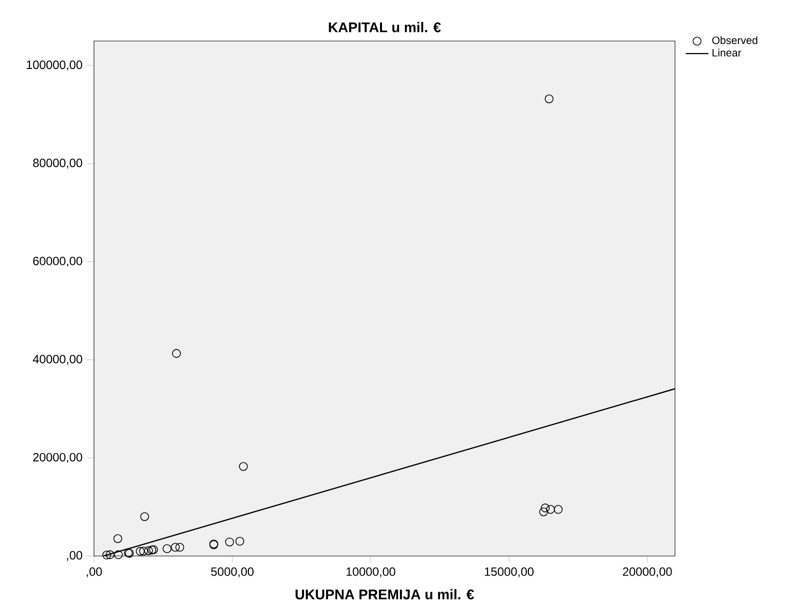 This screenshot has width=791, height=610. I want to click on x-axis-title: UKUPNA PREMIJA u mil. €, so click(385, 594).